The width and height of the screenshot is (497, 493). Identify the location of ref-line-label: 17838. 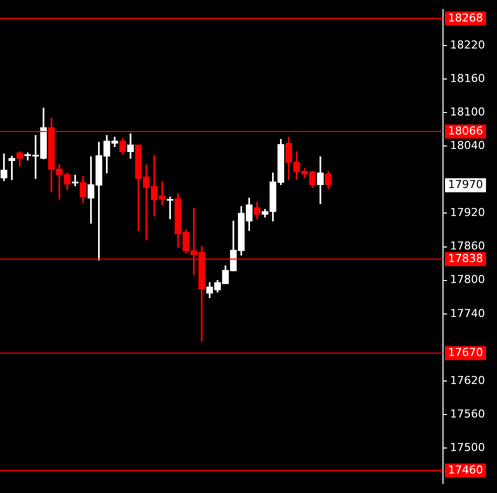
(465, 258).